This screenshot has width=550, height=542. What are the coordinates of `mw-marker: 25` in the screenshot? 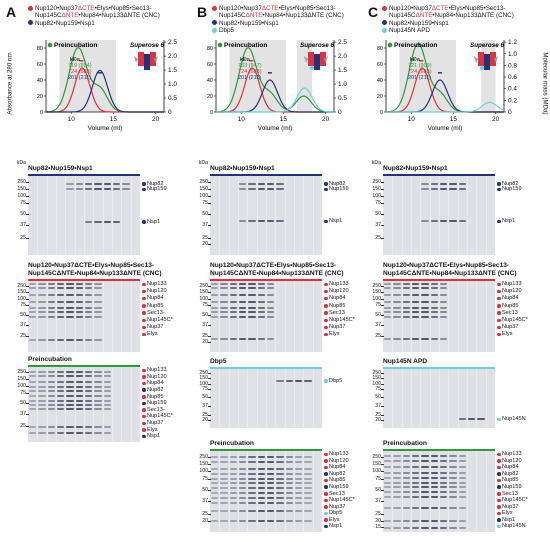 It's located at (205, 237).